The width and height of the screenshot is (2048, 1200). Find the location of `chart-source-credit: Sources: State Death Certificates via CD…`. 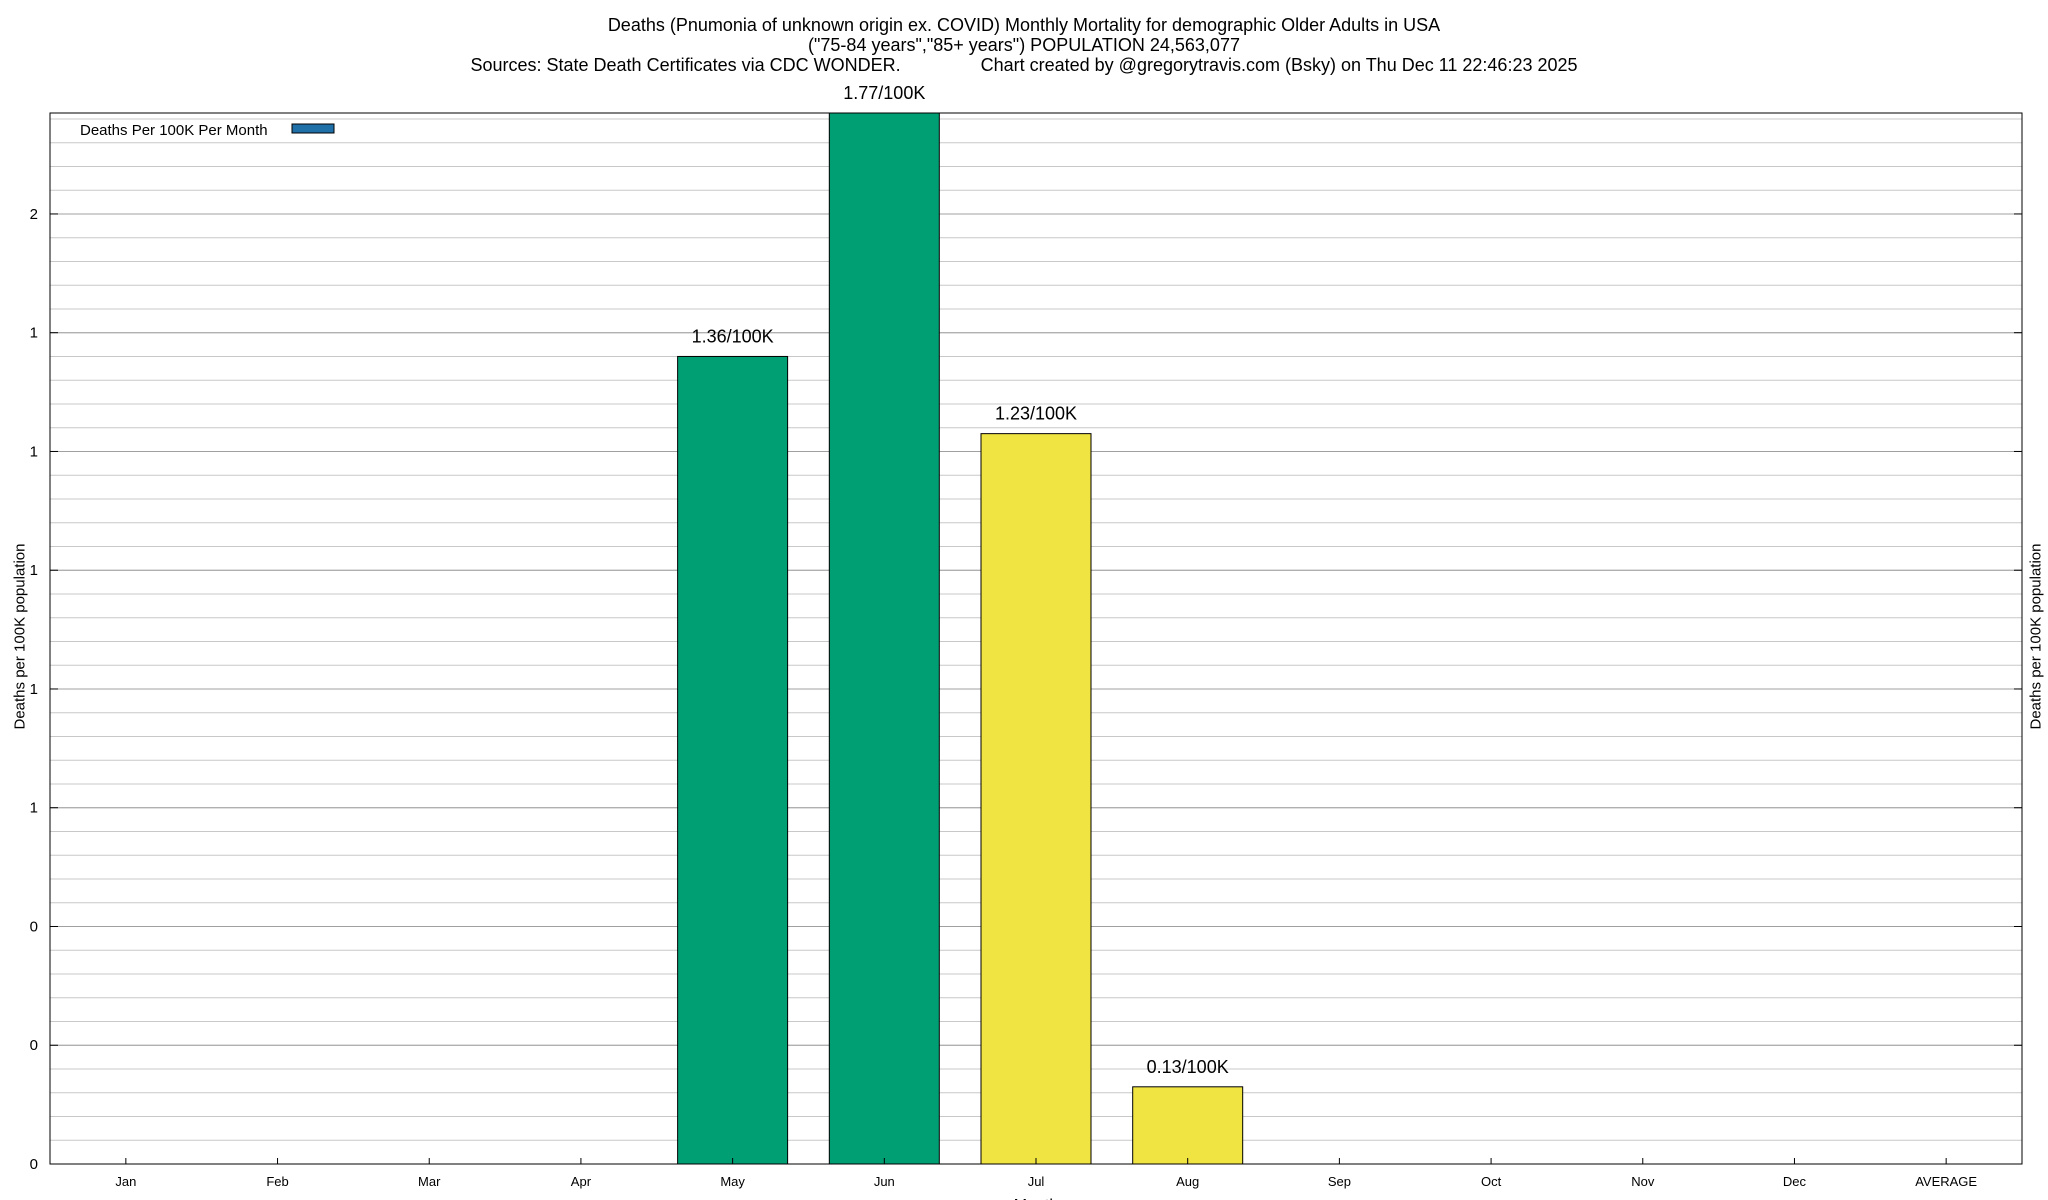

chart-source-credit: Sources: State Death Certificates via CD… is located at coordinates (1024, 65).